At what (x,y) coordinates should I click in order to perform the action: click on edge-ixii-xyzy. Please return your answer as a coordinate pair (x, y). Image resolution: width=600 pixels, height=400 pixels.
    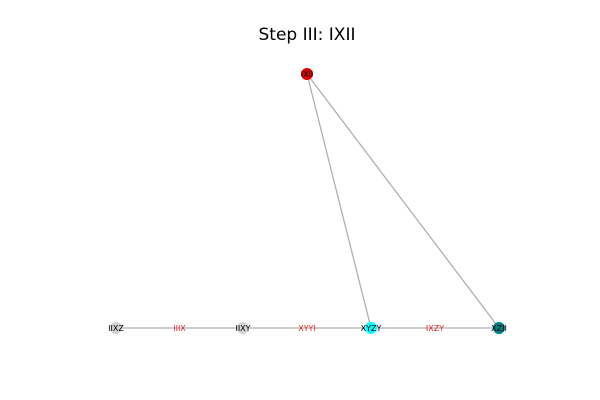
    Looking at the image, I should click on (339, 201).